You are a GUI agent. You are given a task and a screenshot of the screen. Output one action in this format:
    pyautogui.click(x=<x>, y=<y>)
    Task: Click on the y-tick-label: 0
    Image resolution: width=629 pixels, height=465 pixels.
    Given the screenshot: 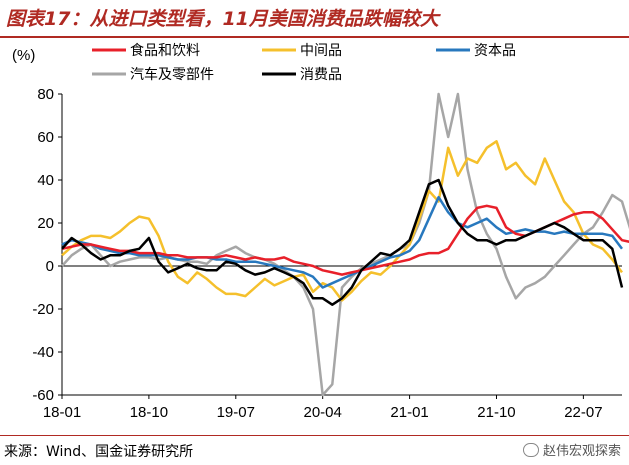 What is the action you would take?
    pyautogui.click(x=50, y=266)
    